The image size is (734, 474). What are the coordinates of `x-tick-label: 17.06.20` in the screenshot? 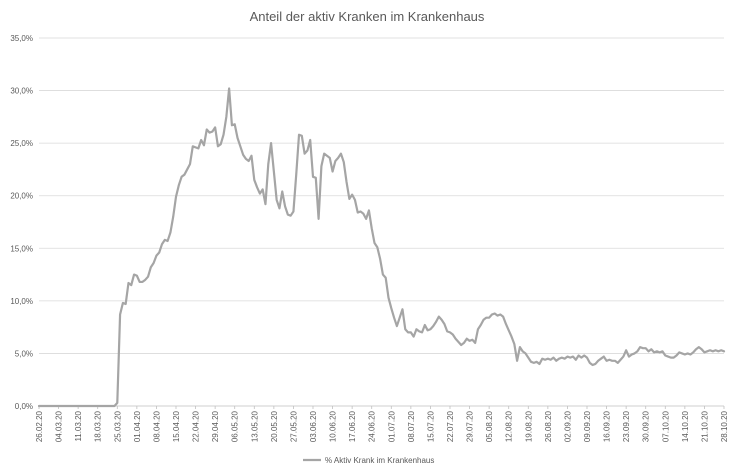 It's located at (352, 426).